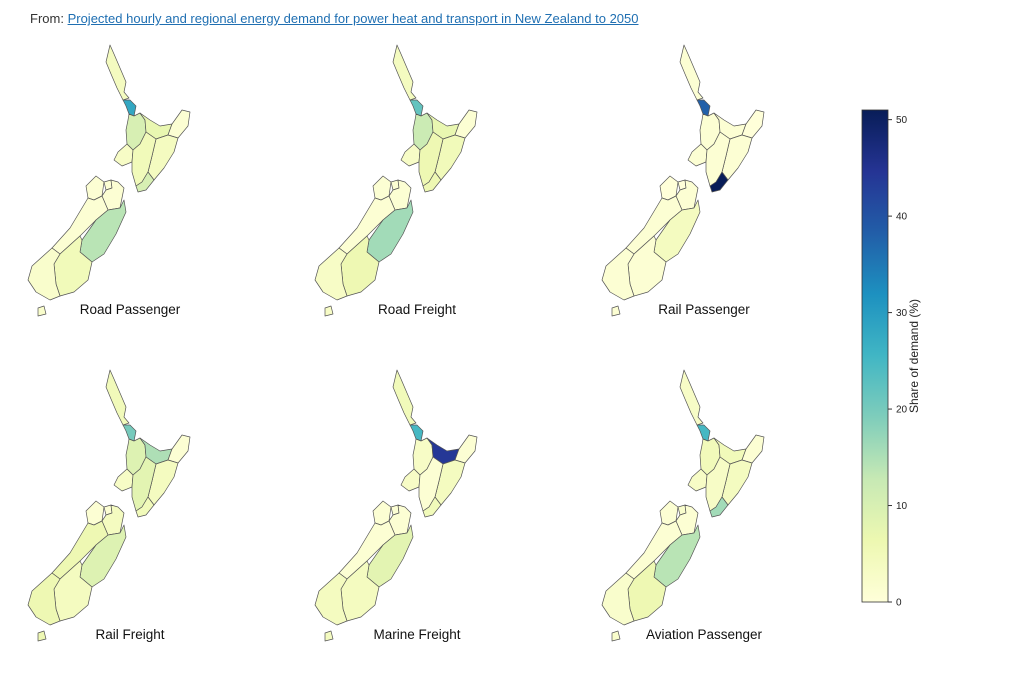 The image size is (1024, 683). I want to click on map-panel: Rail Passenger, so click(704, 190).